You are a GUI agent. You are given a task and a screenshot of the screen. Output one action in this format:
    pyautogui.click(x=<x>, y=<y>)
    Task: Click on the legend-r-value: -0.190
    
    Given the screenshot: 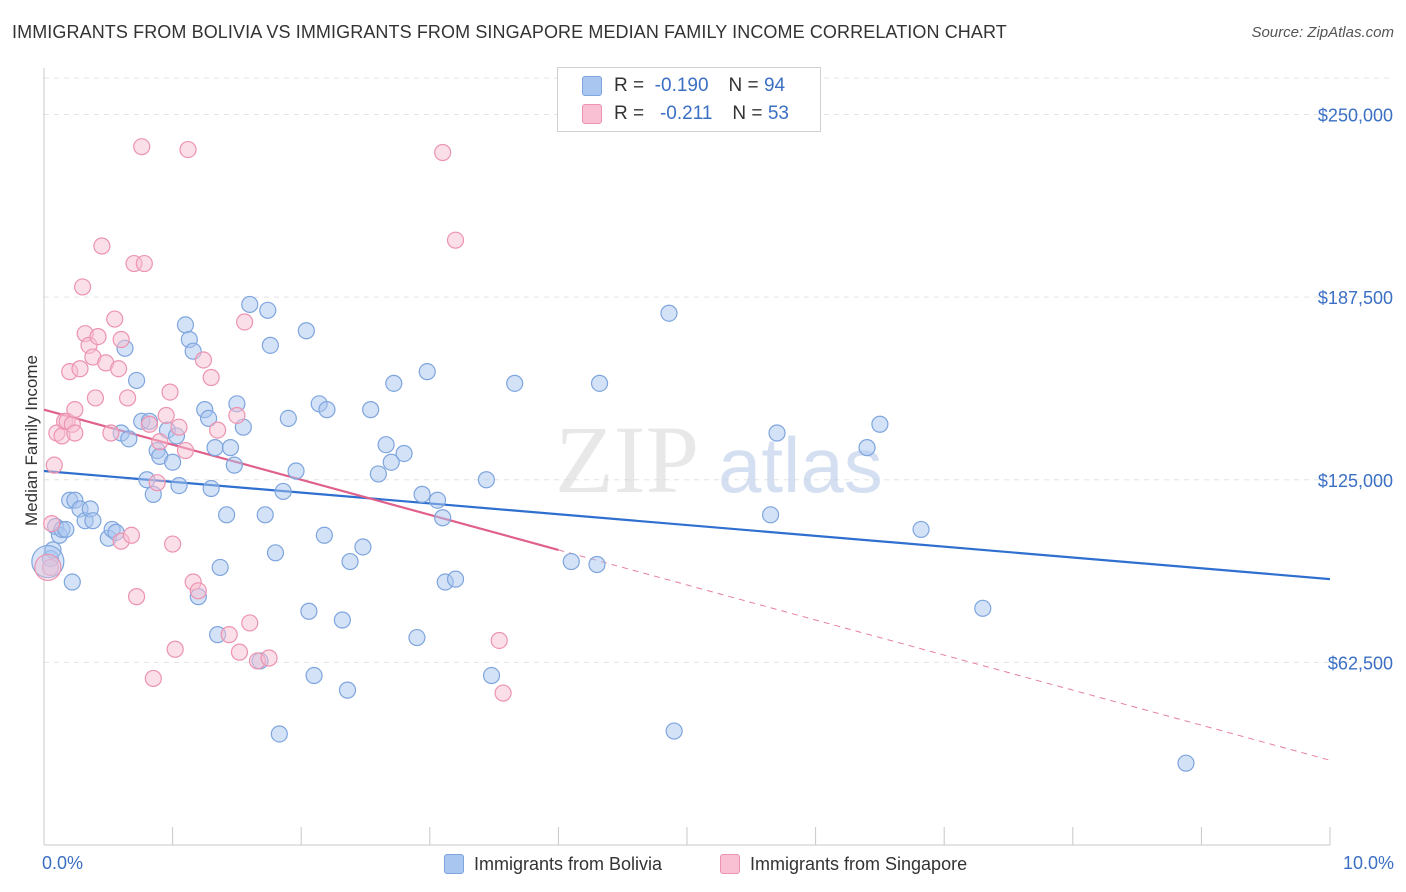 What is the action you would take?
    pyautogui.click(x=681, y=85)
    